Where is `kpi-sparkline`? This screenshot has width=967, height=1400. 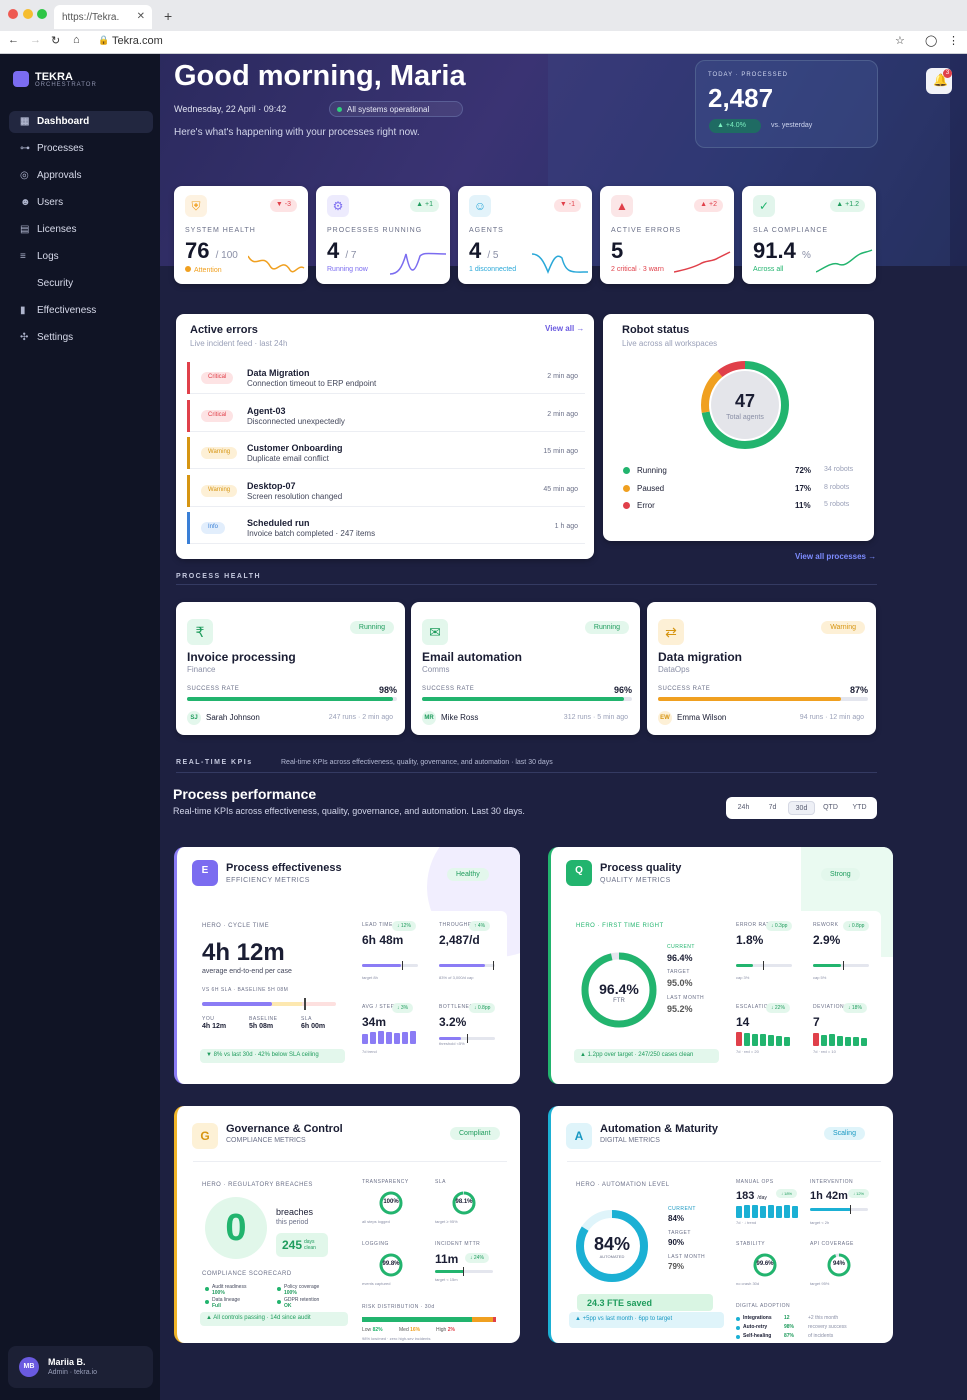
kpi-sparkline is located at coordinates (844, 261).